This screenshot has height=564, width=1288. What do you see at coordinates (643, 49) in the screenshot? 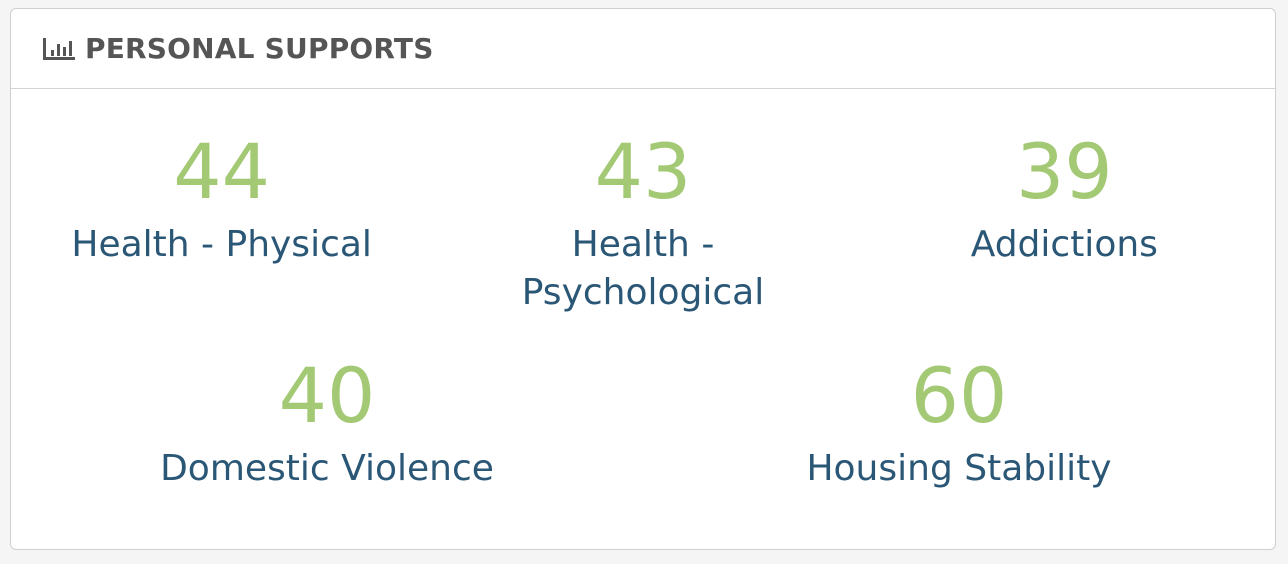
I see `card-header: PERSONAL SUPPORTS` at bounding box center [643, 49].